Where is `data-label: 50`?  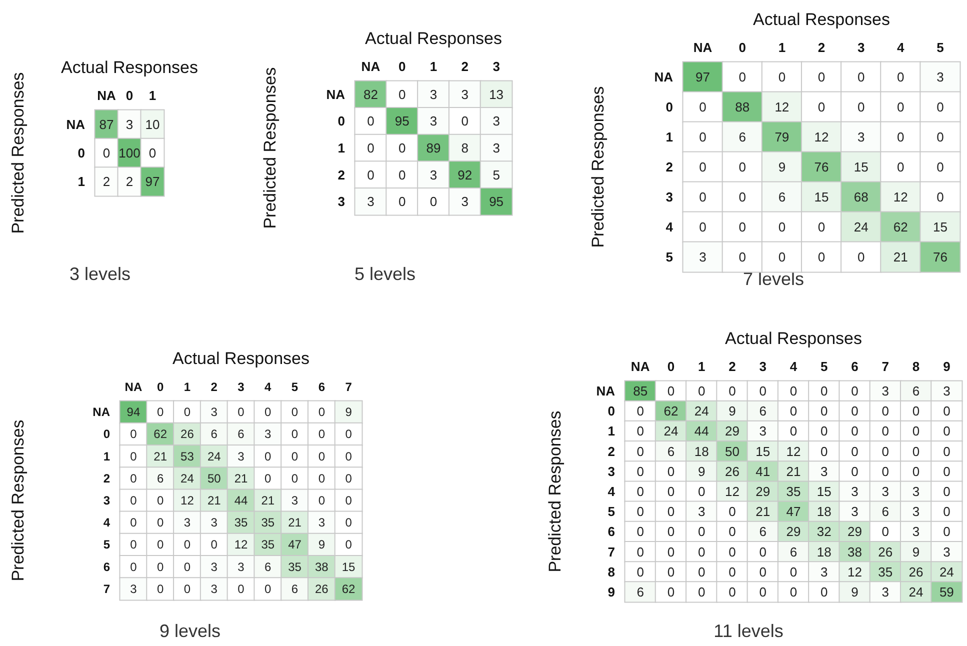 data-label: 50 is located at coordinates (732, 451).